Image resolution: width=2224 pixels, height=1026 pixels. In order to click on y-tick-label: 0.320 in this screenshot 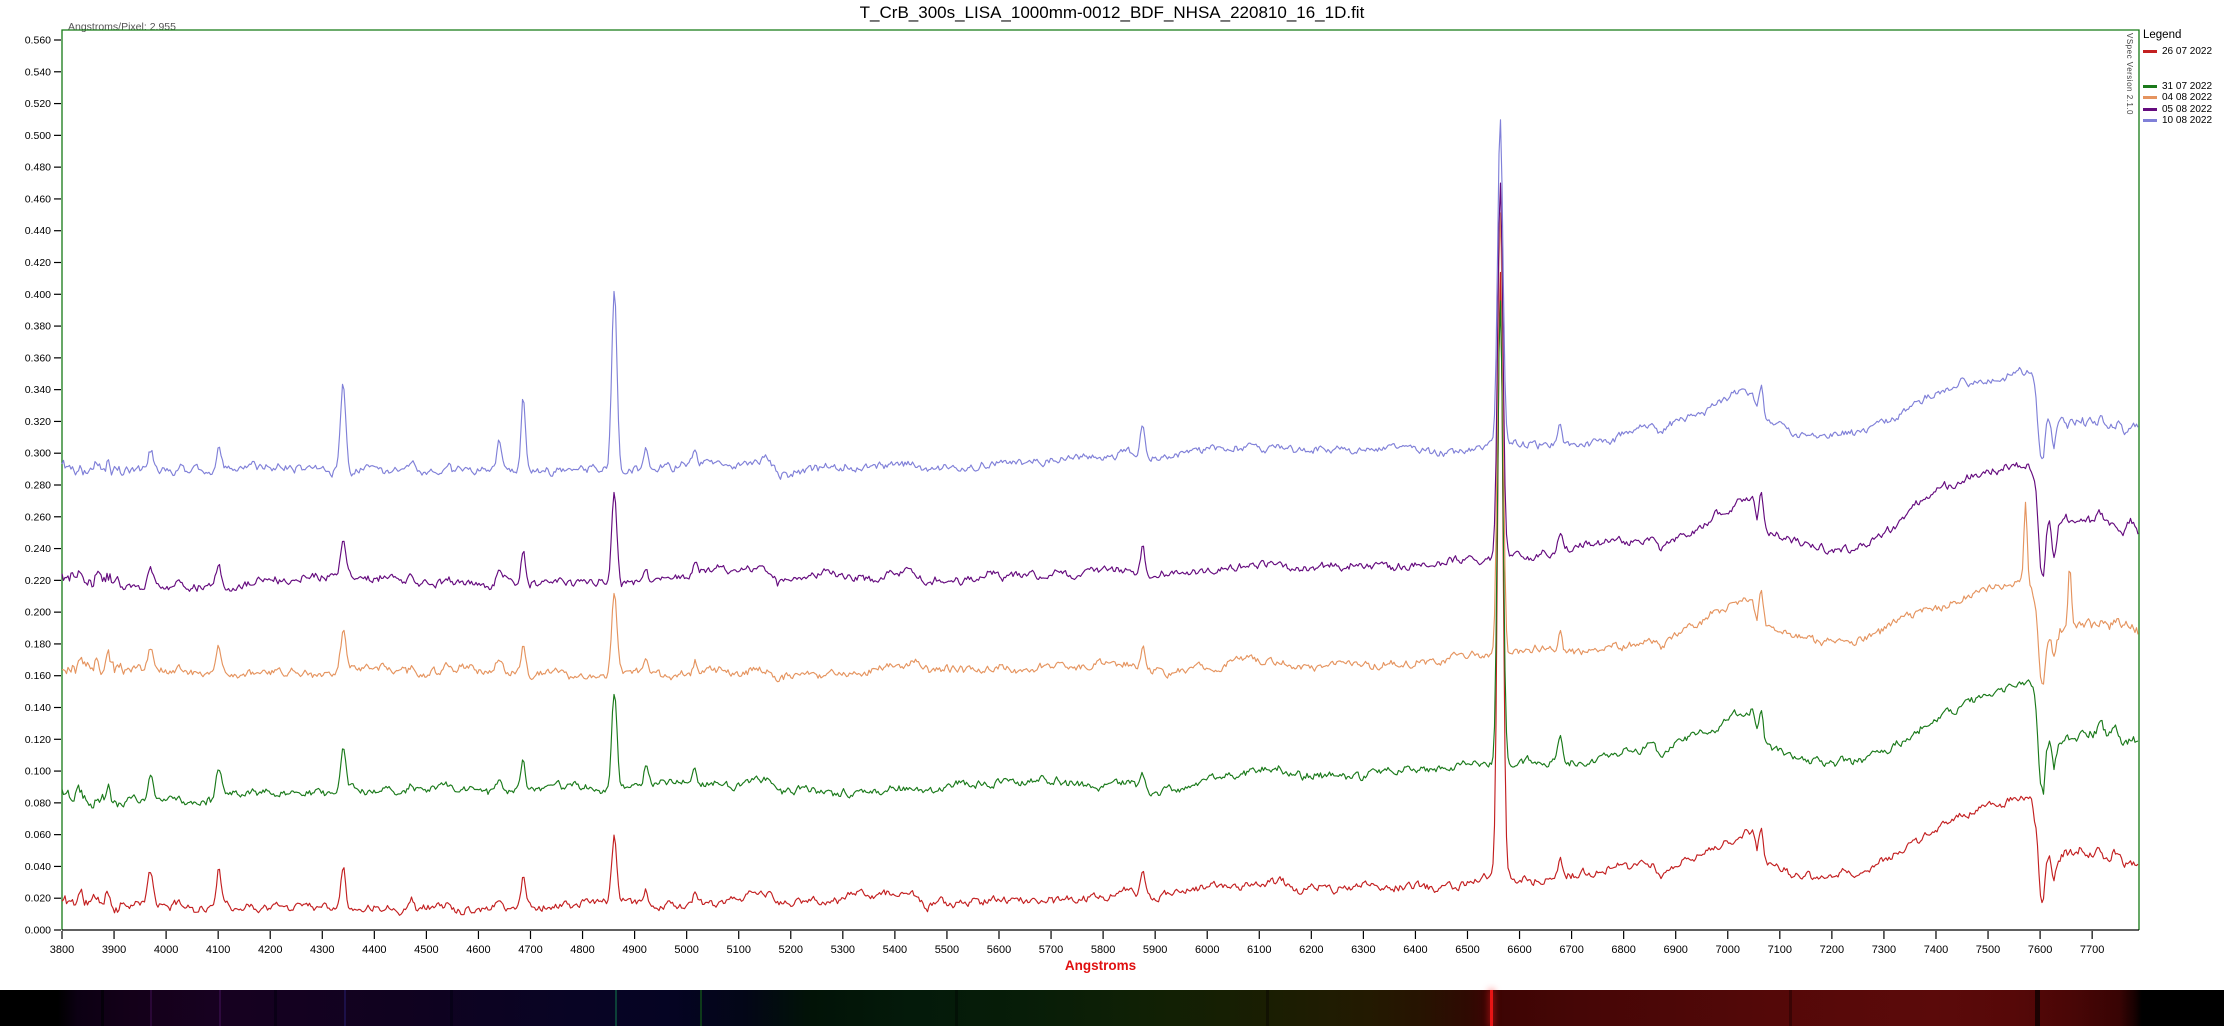, I will do `click(38, 422)`.